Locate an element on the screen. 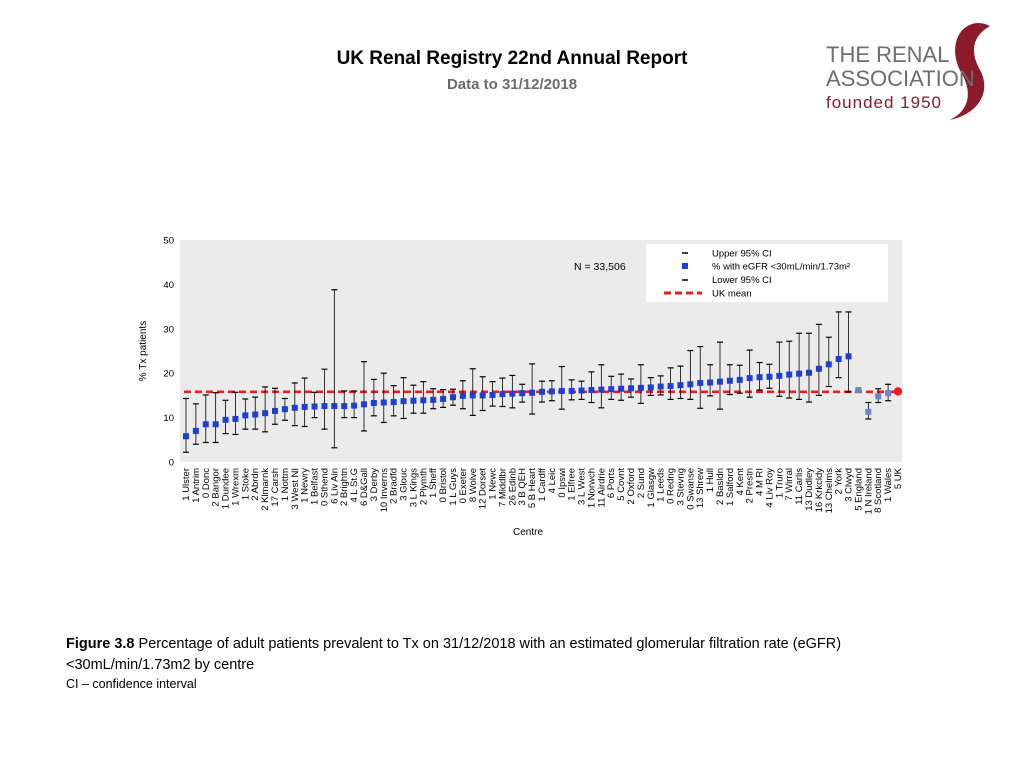 The image size is (1024, 768). x-tick-label-53: 1 Hull is located at coordinates (710, 480).